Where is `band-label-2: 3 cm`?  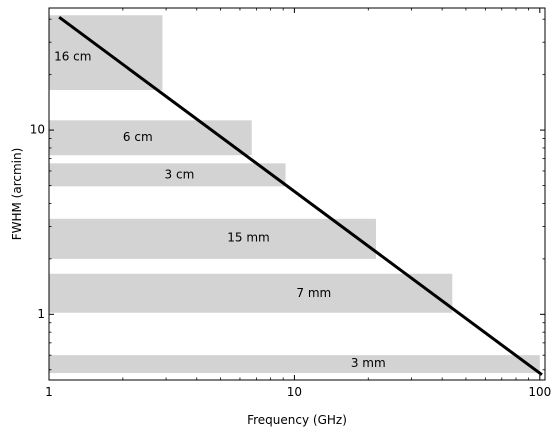 band-label-2: 3 cm is located at coordinates (180, 175).